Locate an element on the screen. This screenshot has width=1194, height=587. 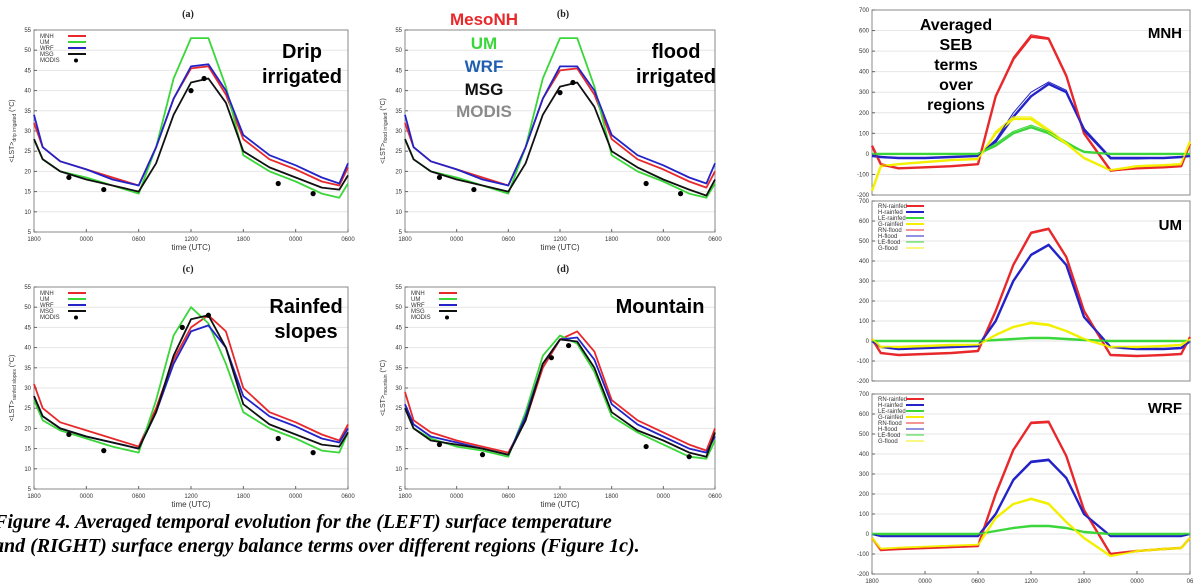
panel-annotation: irrigated is located at coordinates (302, 77).